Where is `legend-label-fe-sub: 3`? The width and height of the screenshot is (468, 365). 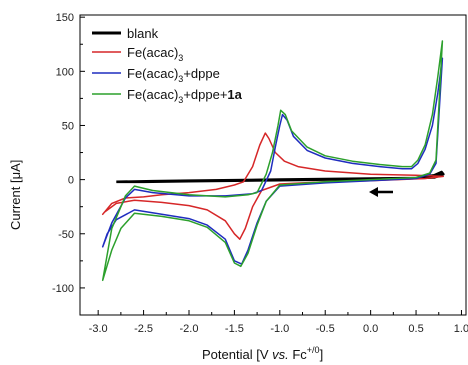 legend-label-fe-sub: 3 is located at coordinates (180, 58).